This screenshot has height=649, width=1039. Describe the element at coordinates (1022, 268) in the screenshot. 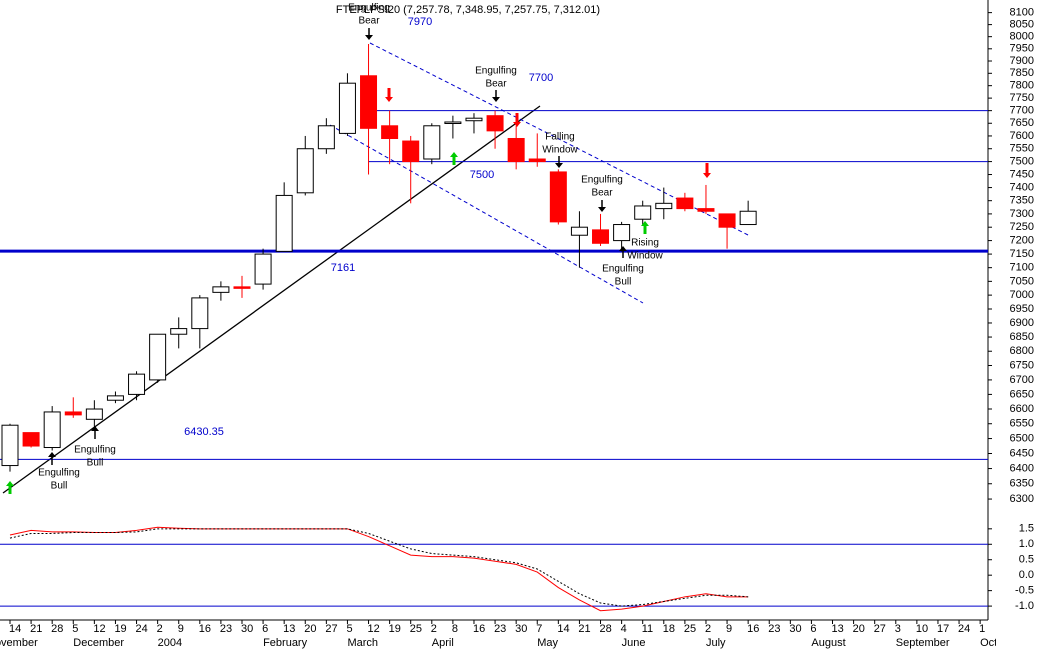

I see `y-tick-label: 7100` at that location.